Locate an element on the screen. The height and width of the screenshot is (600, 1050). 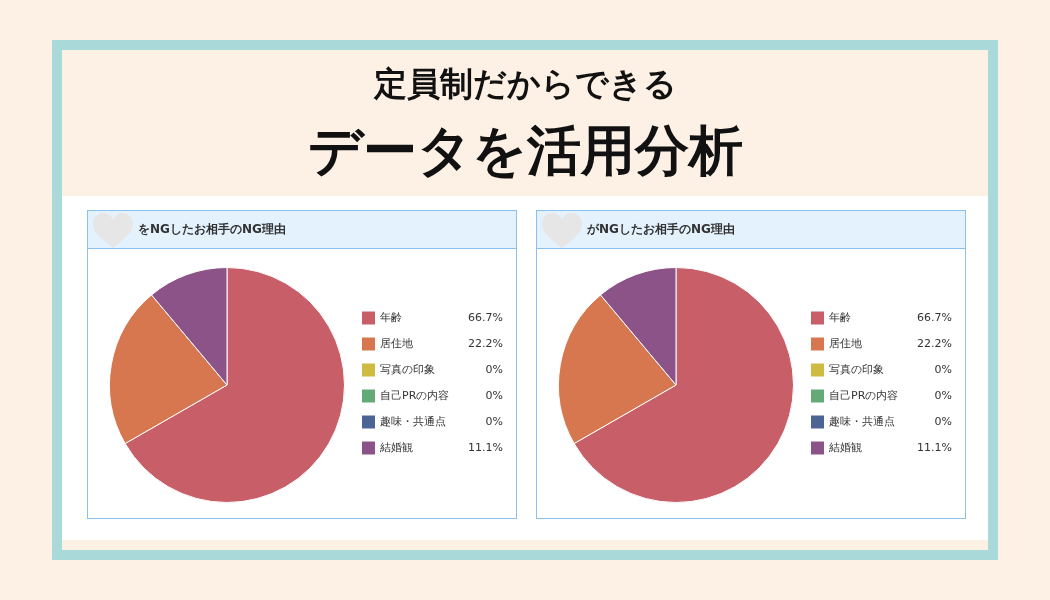
text: 定員制だからできる is located at coordinates (525, 84).